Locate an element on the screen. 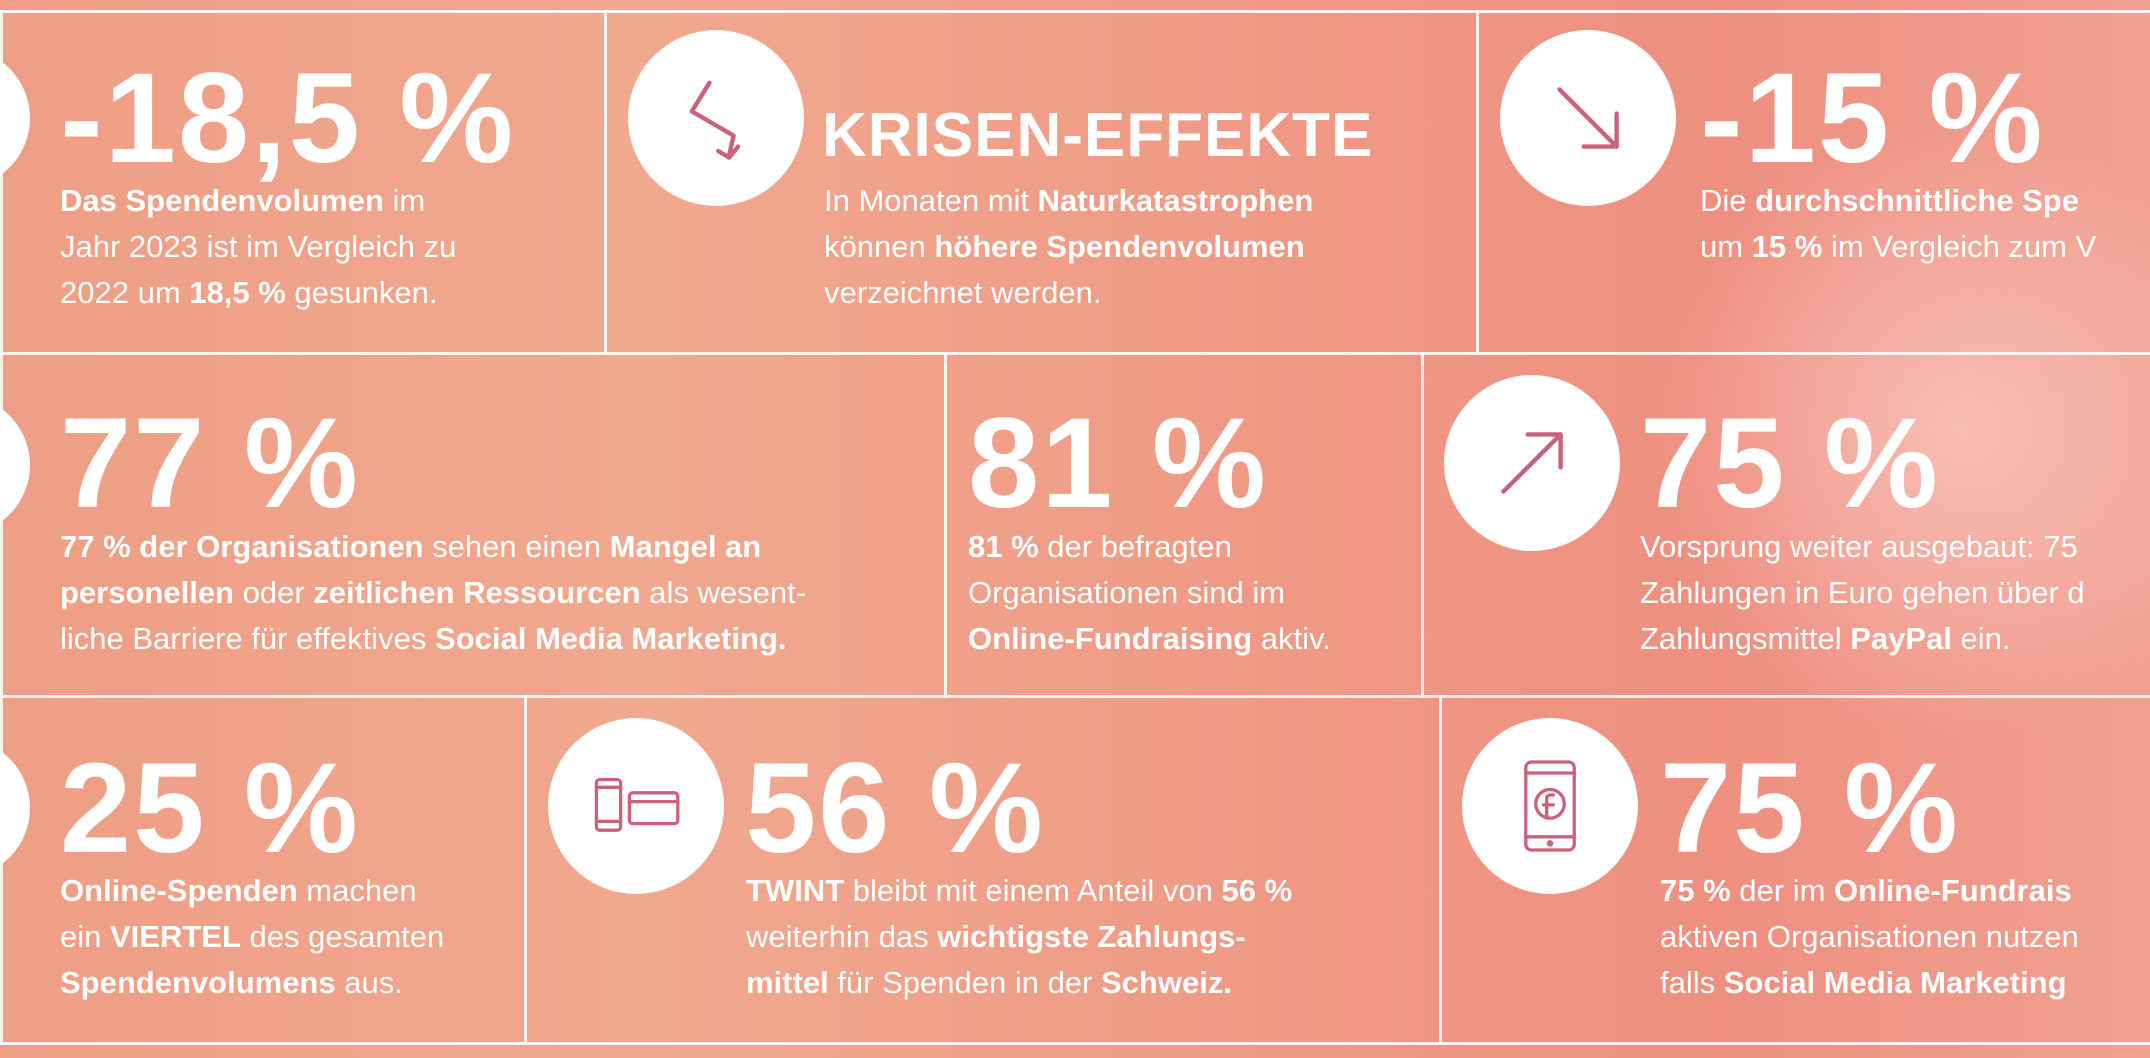 The width and height of the screenshot is (2150, 1058). bold-text: Social Media Marketing is located at coordinates (1895, 982).